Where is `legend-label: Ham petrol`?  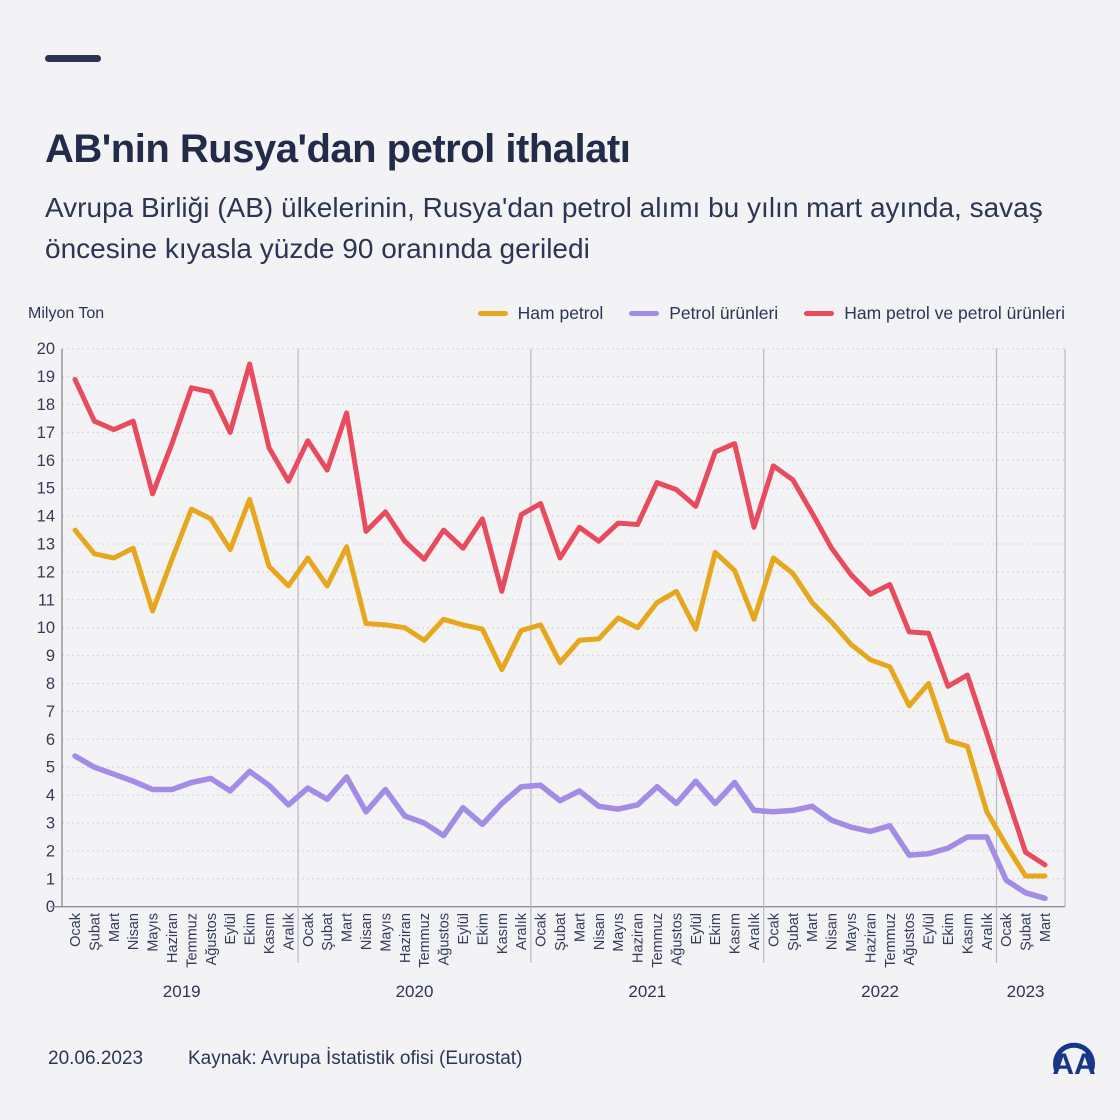 legend-label: Ham petrol is located at coordinates (560, 313).